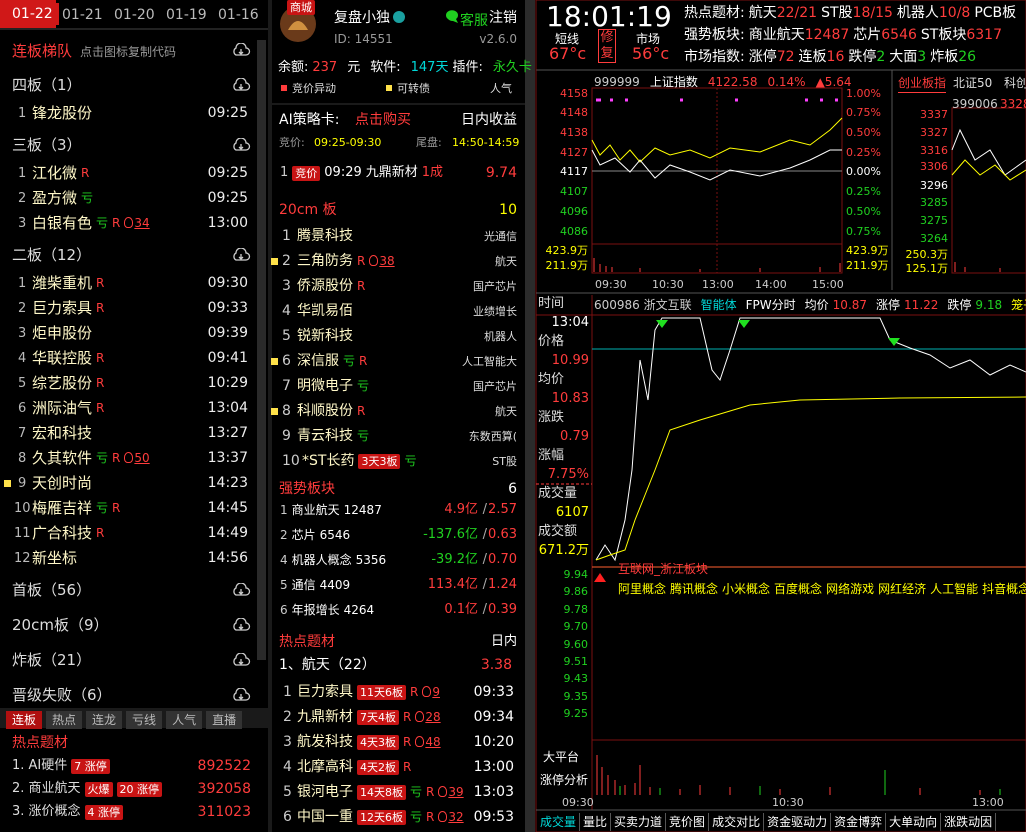 The height and width of the screenshot is (832, 1026). What do you see at coordinates (383, 120) in the screenshot?
I see `ai-buy: 点击购买` at bounding box center [383, 120].